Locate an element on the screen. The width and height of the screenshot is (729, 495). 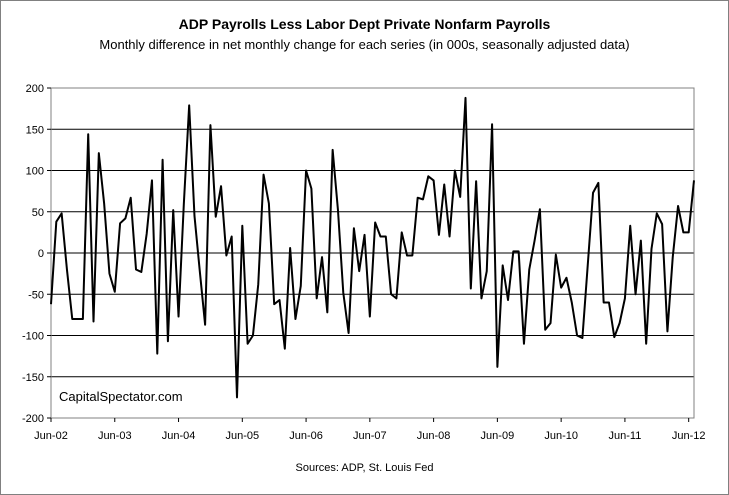
x-tick-label: Jun-11 is located at coordinates (625, 436).